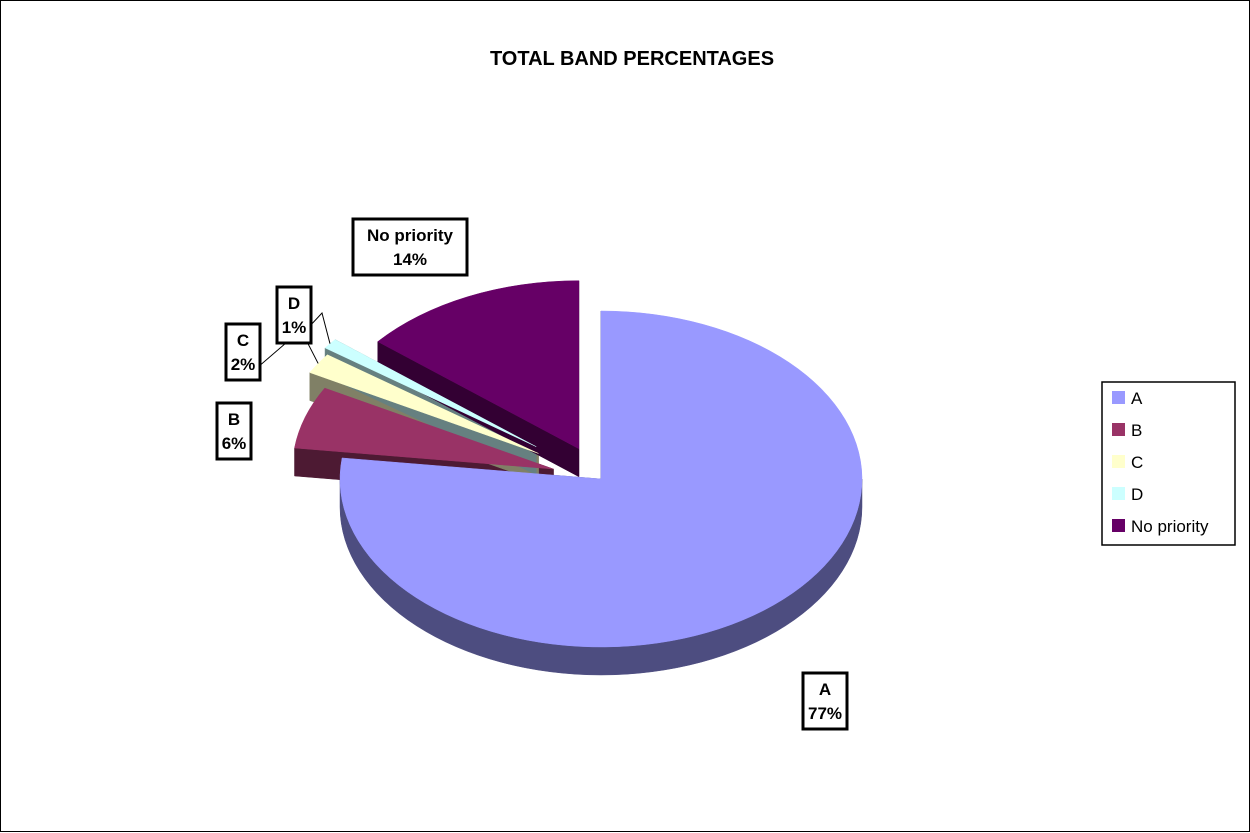 This screenshot has height=833, width=1250. What do you see at coordinates (234, 443) in the screenshot?
I see `data-label-percent-b: 6%` at bounding box center [234, 443].